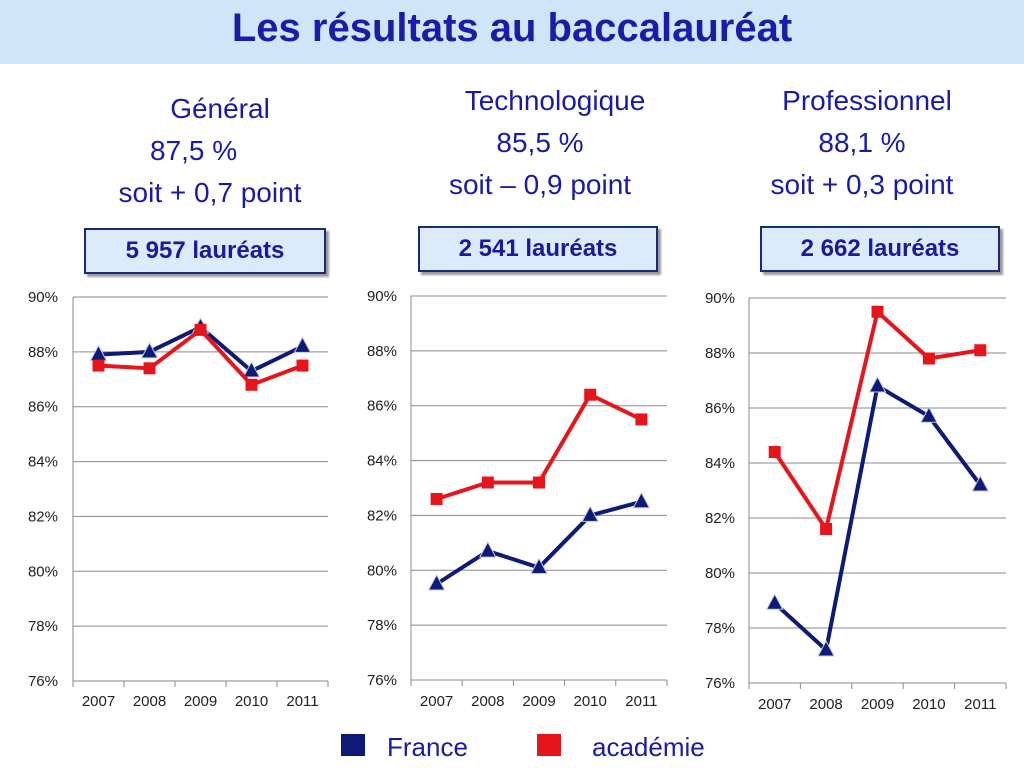 Image resolution: width=1024 pixels, height=768 pixels. What do you see at coordinates (720, 628) in the screenshot?
I see `pro-ytick-label: 78%` at bounding box center [720, 628].